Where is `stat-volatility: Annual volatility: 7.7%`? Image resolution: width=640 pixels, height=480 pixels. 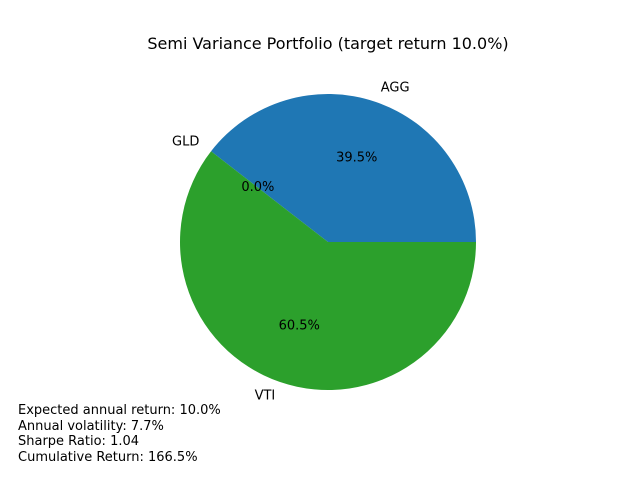 stat-volatility: Annual volatility: 7.7% is located at coordinates (91, 426).